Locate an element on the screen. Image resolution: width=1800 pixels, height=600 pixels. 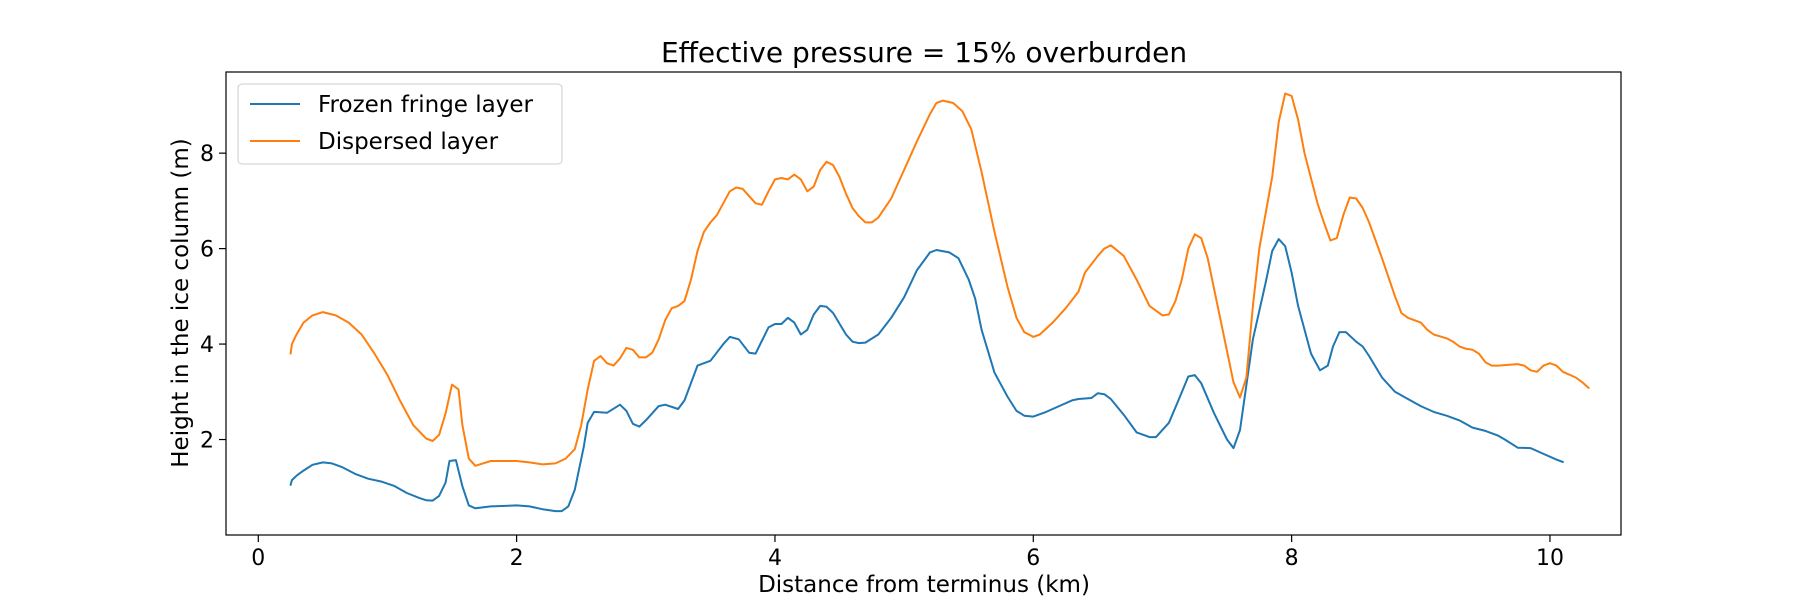
y-tick-label: 8 is located at coordinates (207, 154).